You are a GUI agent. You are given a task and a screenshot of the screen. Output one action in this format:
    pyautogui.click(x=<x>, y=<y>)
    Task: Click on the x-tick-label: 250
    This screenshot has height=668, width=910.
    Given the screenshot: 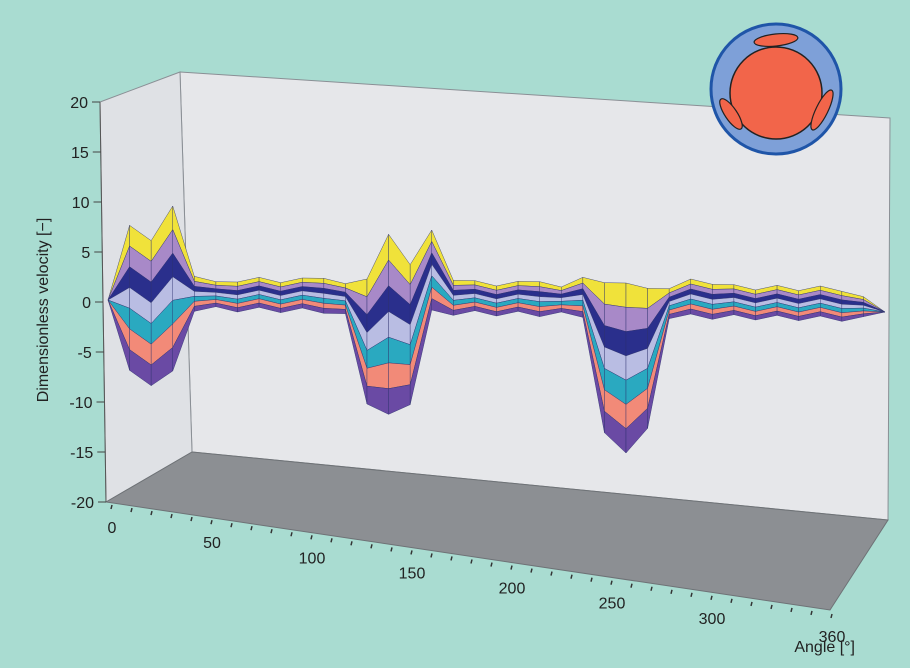 What is the action you would take?
    pyautogui.click(x=612, y=604)
    